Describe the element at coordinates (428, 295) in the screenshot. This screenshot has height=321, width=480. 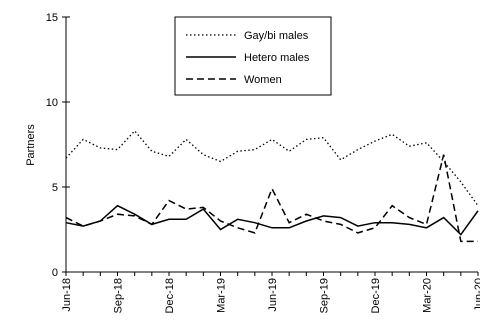
I see `x-tick-label: Mar-20` at that location.